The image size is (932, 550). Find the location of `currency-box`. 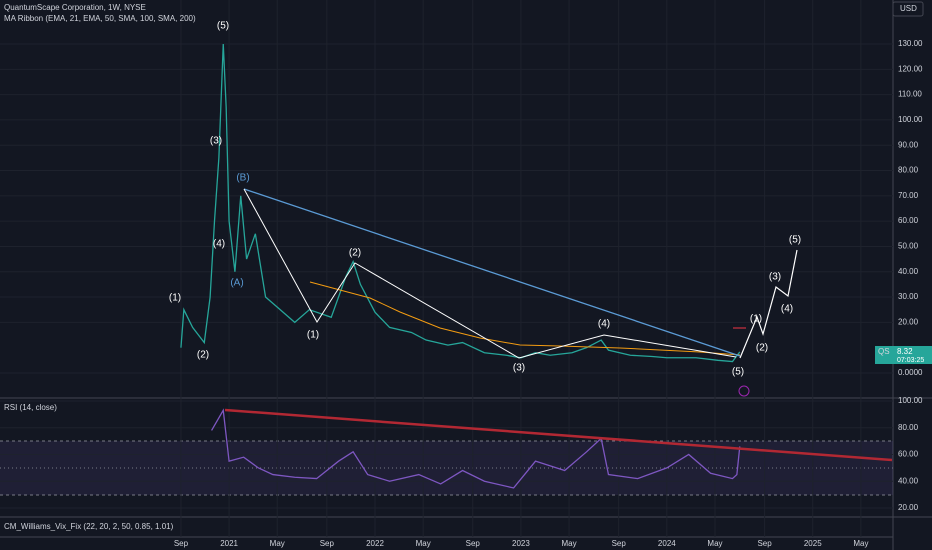

currency-box is located at coordinates (908, 9).